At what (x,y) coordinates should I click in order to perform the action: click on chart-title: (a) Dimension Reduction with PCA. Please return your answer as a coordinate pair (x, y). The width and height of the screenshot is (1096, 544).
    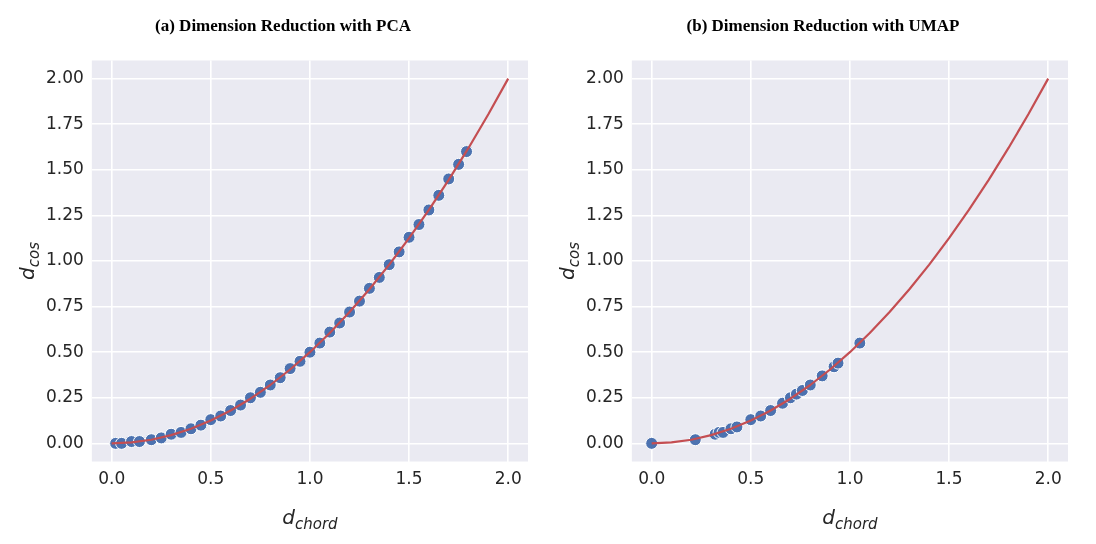
    Looking at the image, I should click on (283, 25).